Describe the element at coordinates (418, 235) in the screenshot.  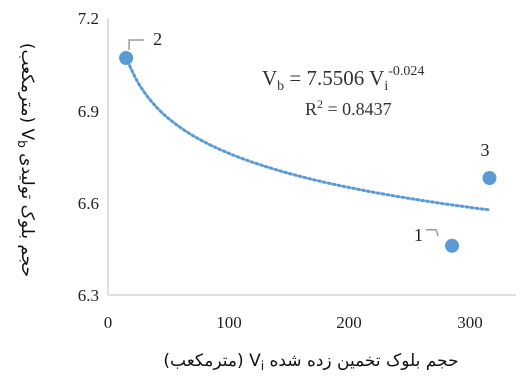
I see `point-label: 1` at that location.